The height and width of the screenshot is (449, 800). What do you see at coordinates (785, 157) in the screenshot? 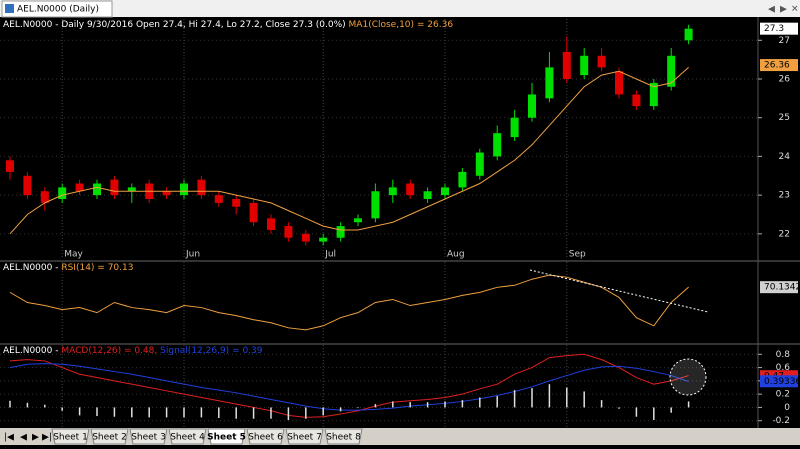
I see `y-tick-label: 24` at bounding box center [785, 157].